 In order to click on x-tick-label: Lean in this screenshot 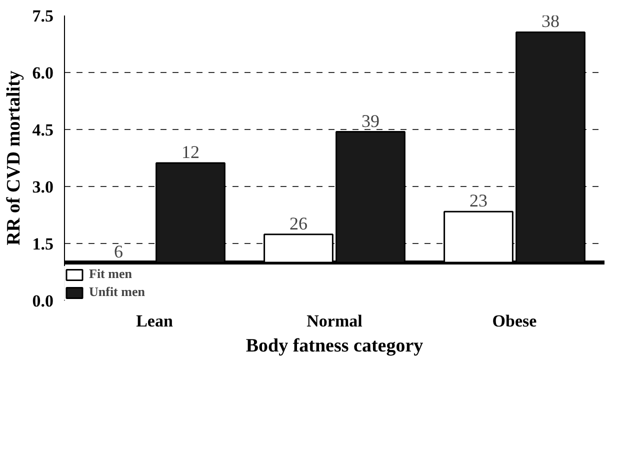, I will do `click(155, 321)`.